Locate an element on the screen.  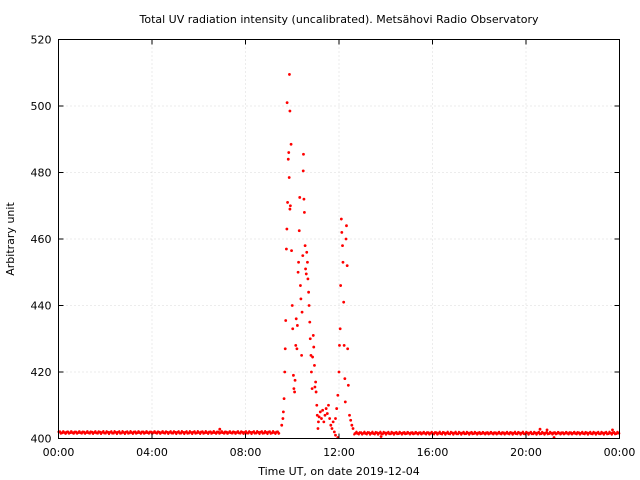
x-axis-label: Time UT, on date 2019-12-04 is located at coordinates (338, 471).